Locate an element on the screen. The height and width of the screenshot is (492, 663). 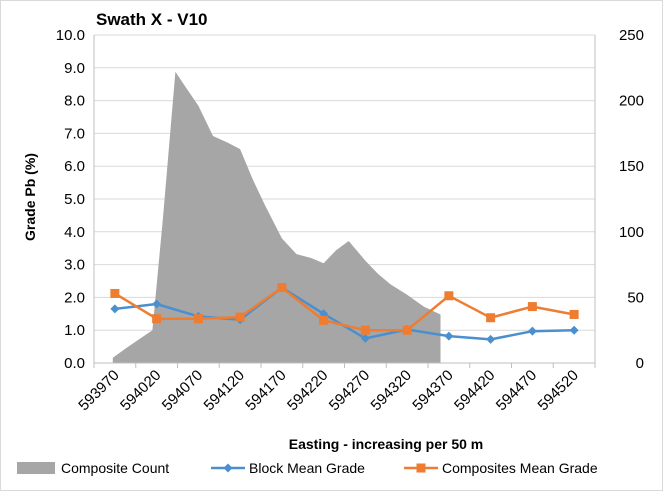
legend-marker-square is located at coordinates (421, 468).